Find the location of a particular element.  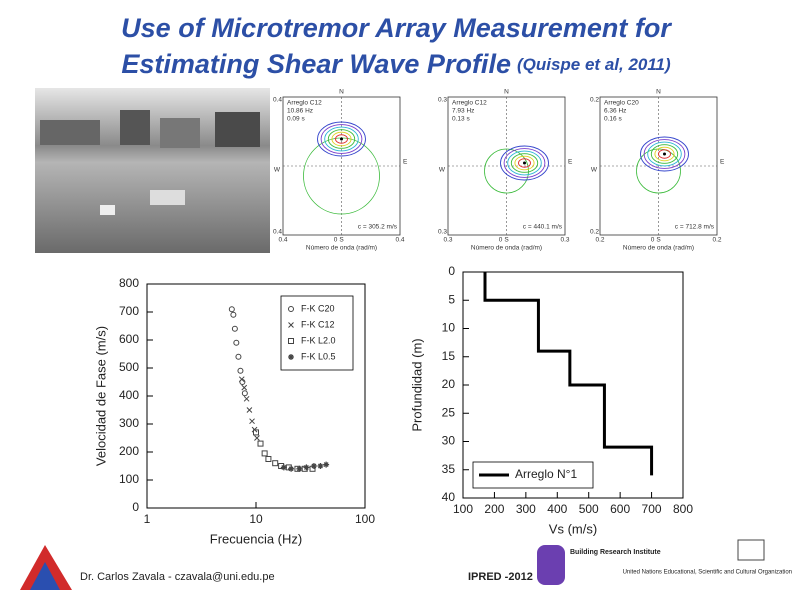

legend-label: F-K L2.0 is located at coordinates (318, 340).